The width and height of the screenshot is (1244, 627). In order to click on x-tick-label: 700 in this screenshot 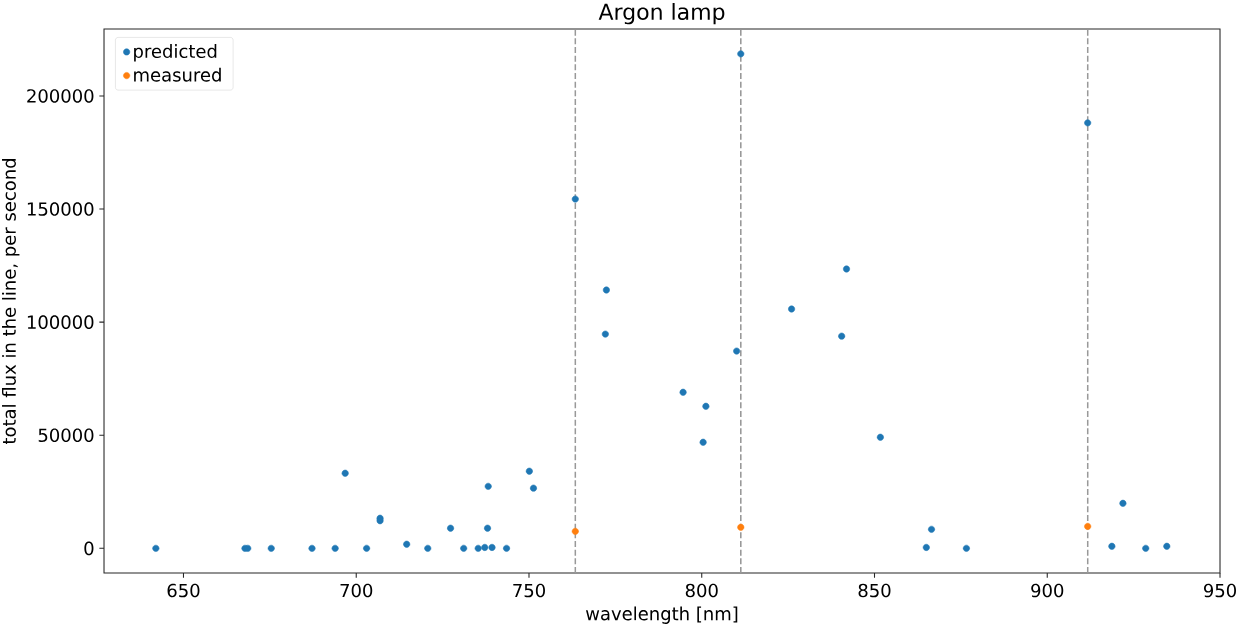, I will do `click(356, 590)`.